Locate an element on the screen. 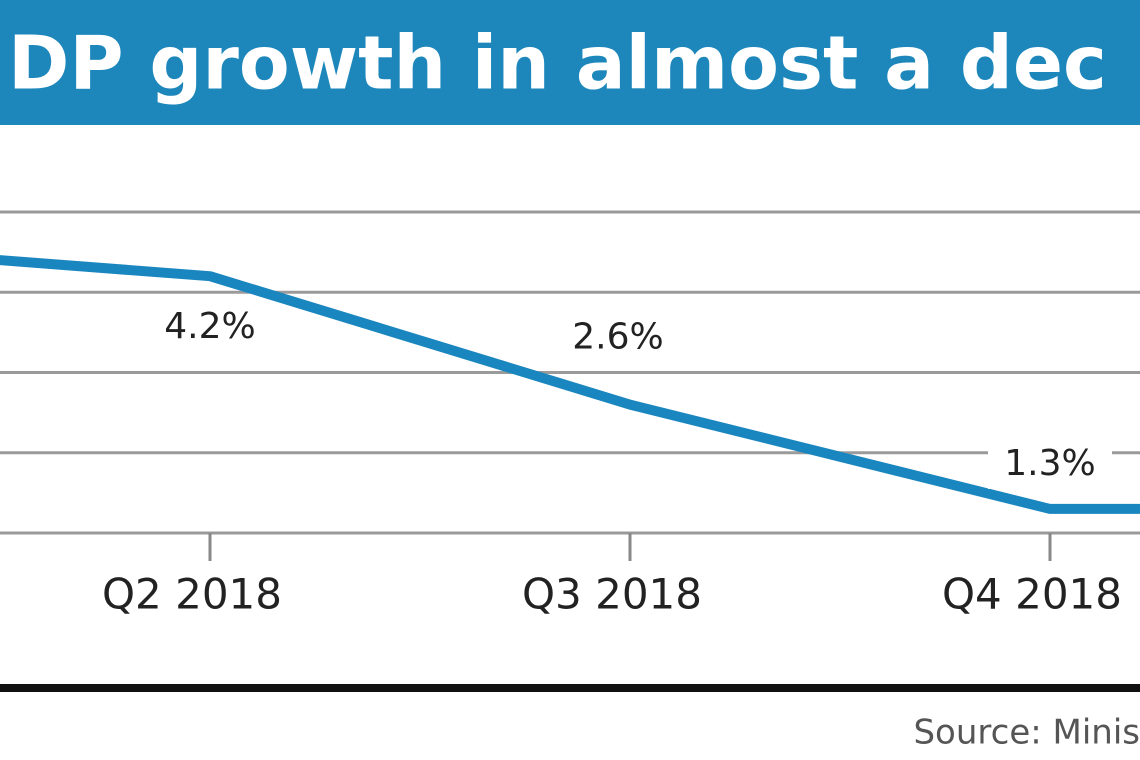 The image size is (1140, 760). value-label: 1.3% is located at coordinates (1049, 463).